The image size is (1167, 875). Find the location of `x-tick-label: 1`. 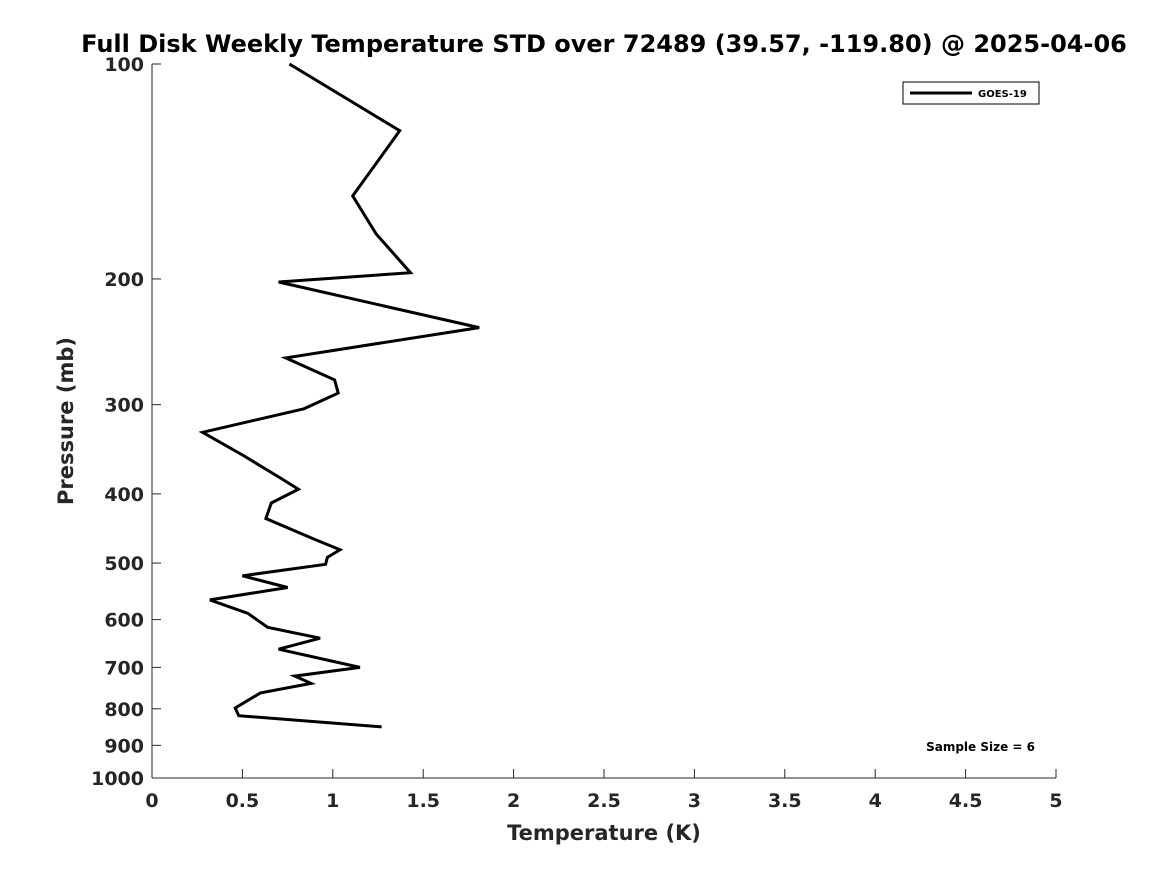

x-tick-label: 1 is located at coordinates (332, 801).